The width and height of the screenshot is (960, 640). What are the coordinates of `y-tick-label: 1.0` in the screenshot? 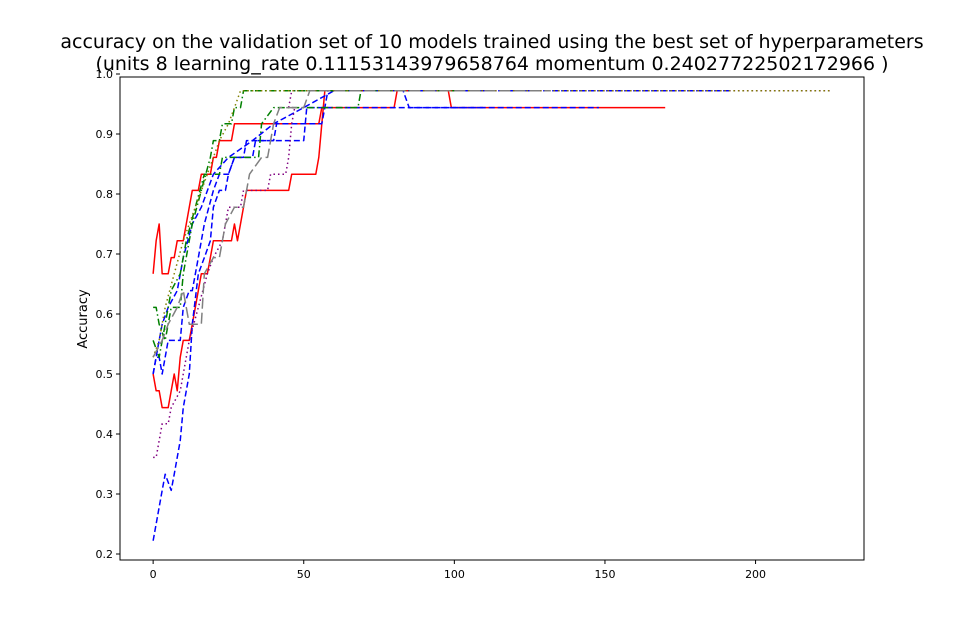 It's located at (105, 74).